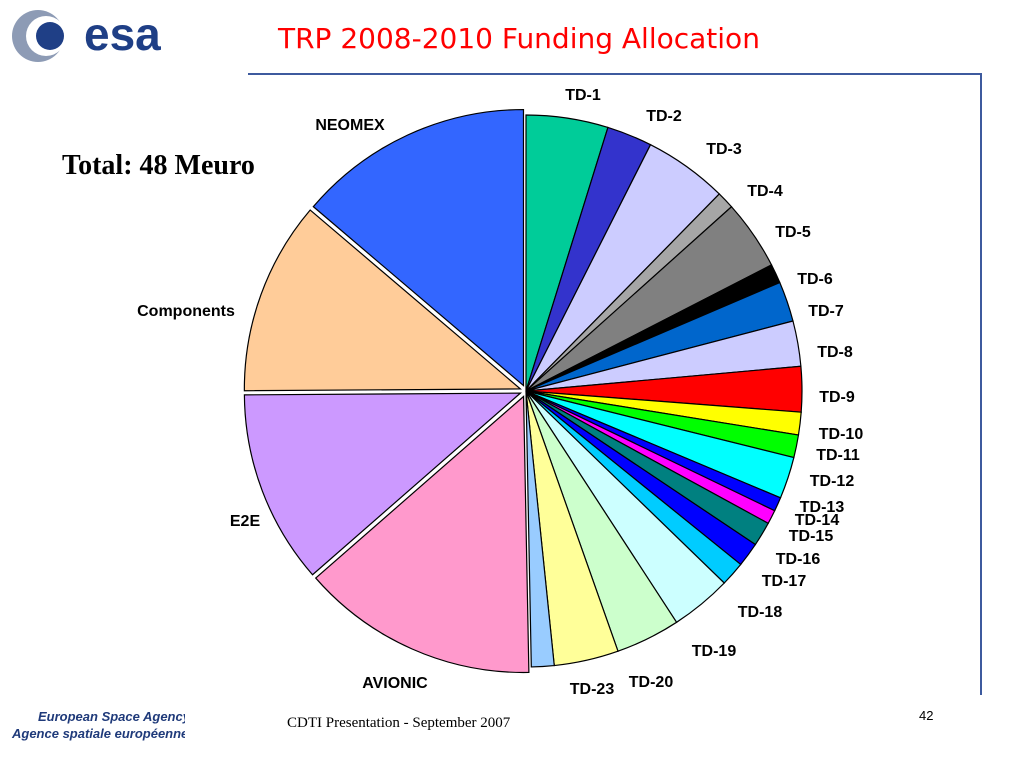  I want to click on pie-label-td-7: TD-7, so click(826, 311).